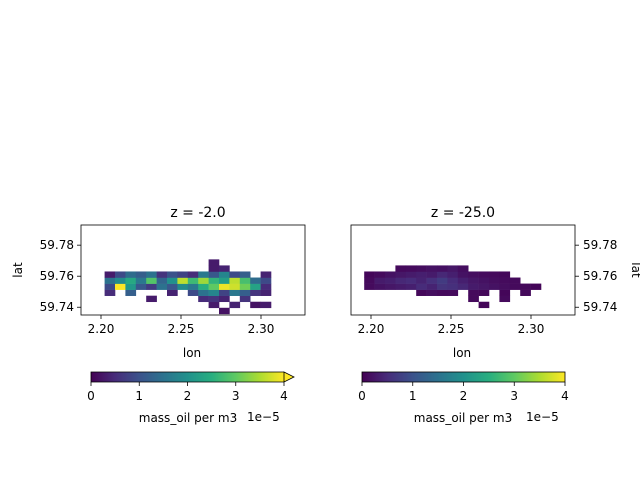  What do you see at coordinates (289, 377) in the screenshot?
I see `colorbar-extend-arrow` at bounding box center [289, 377].